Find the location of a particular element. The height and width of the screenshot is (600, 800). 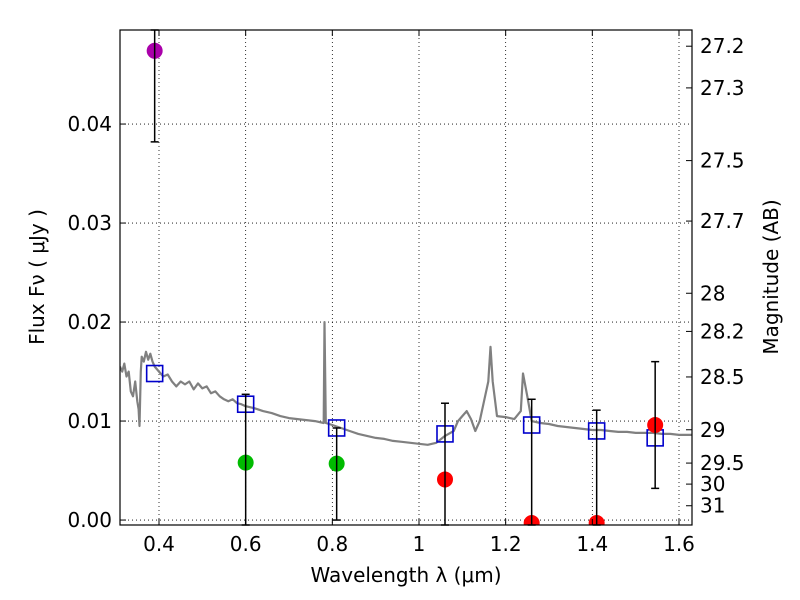

model-sed-line is located at coordinates (406, 383).